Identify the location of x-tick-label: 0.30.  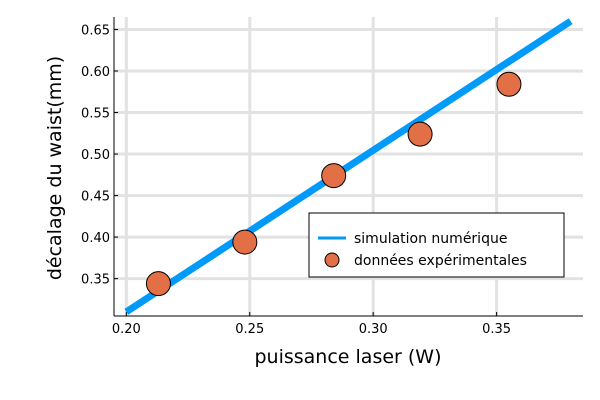
(373, 329).